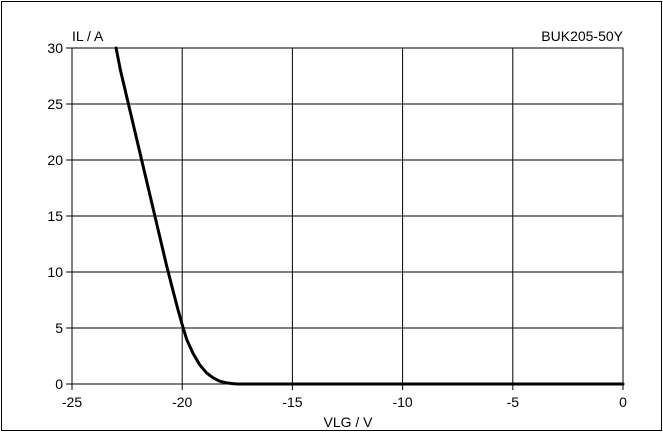 This screenshot has width=663, height=432. I want to click on x-axis-label: VLG / V, so click(348, 422).